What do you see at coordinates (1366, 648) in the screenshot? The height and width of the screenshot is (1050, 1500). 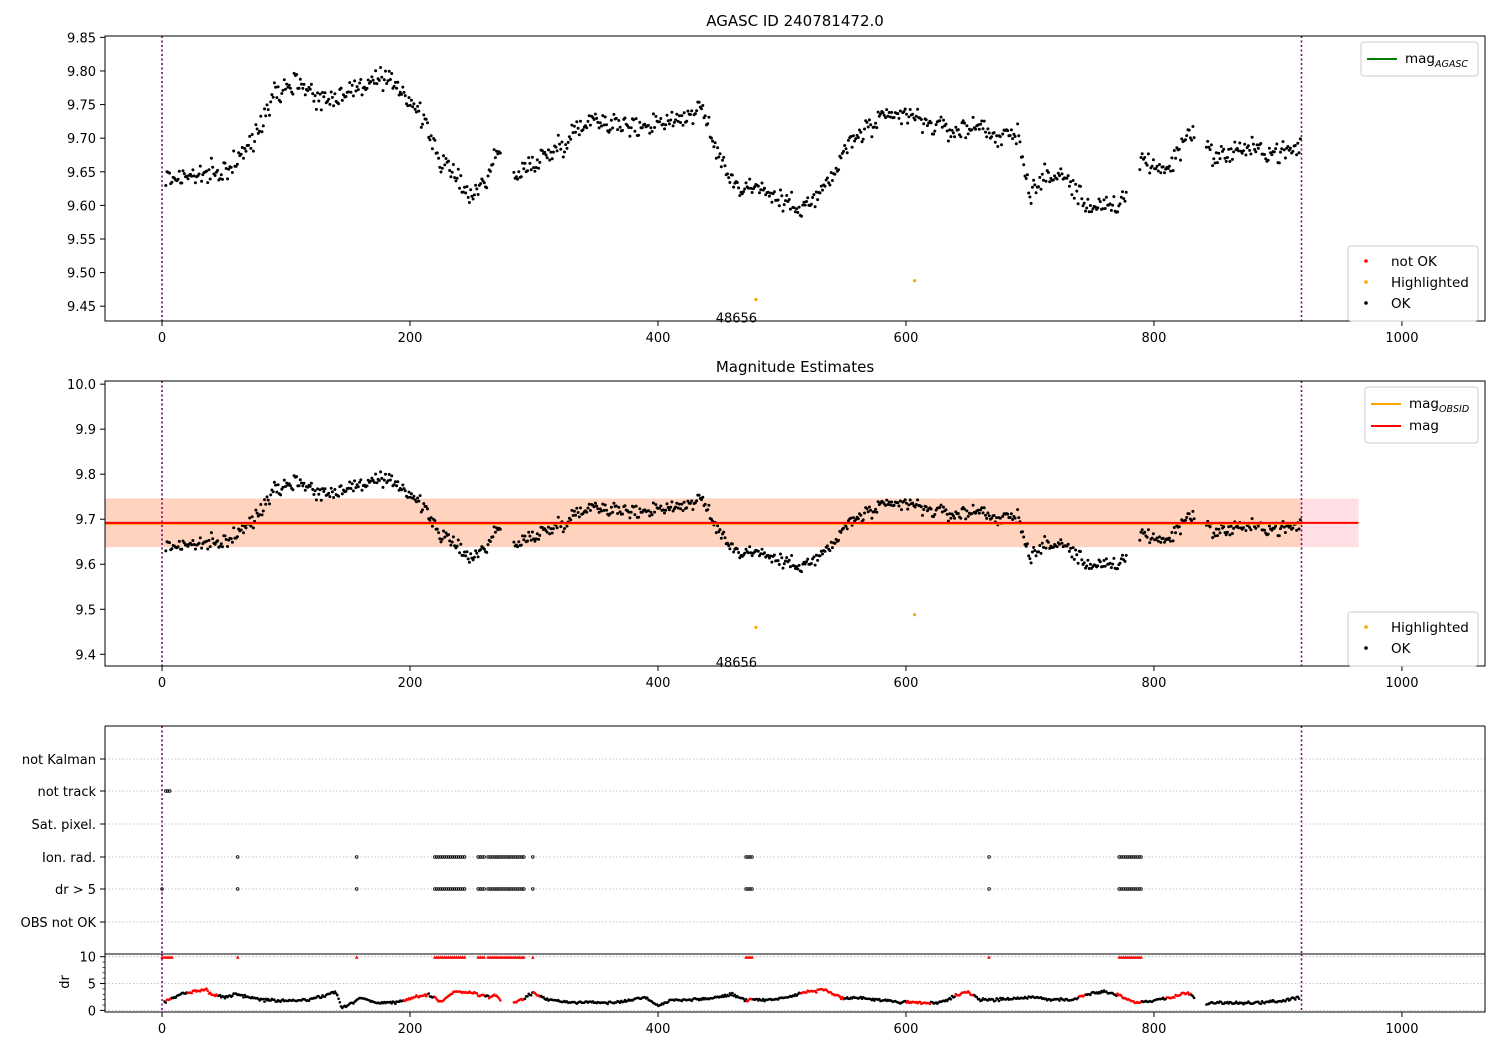 I see `mag-points-legend-marker` at bounding box center [1366, 648].